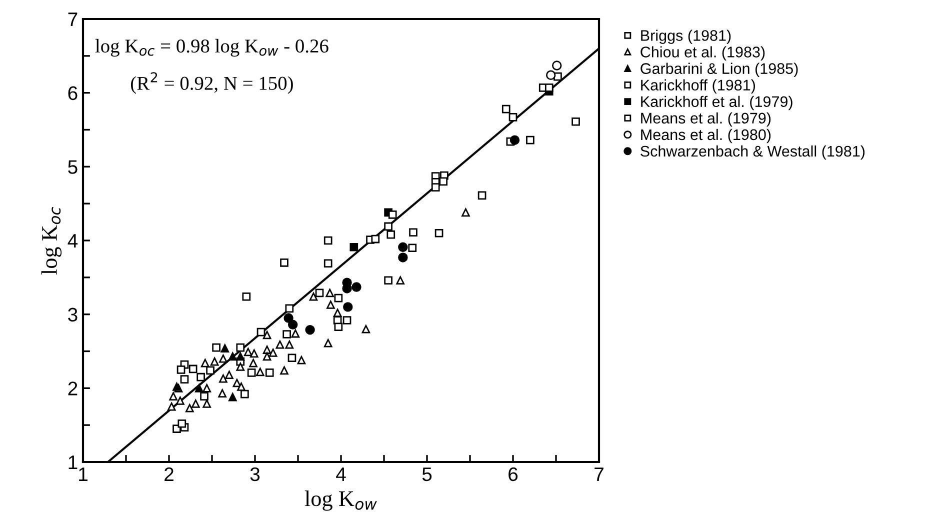  I want to click on x-tick-label: 6, so click(513, 474).